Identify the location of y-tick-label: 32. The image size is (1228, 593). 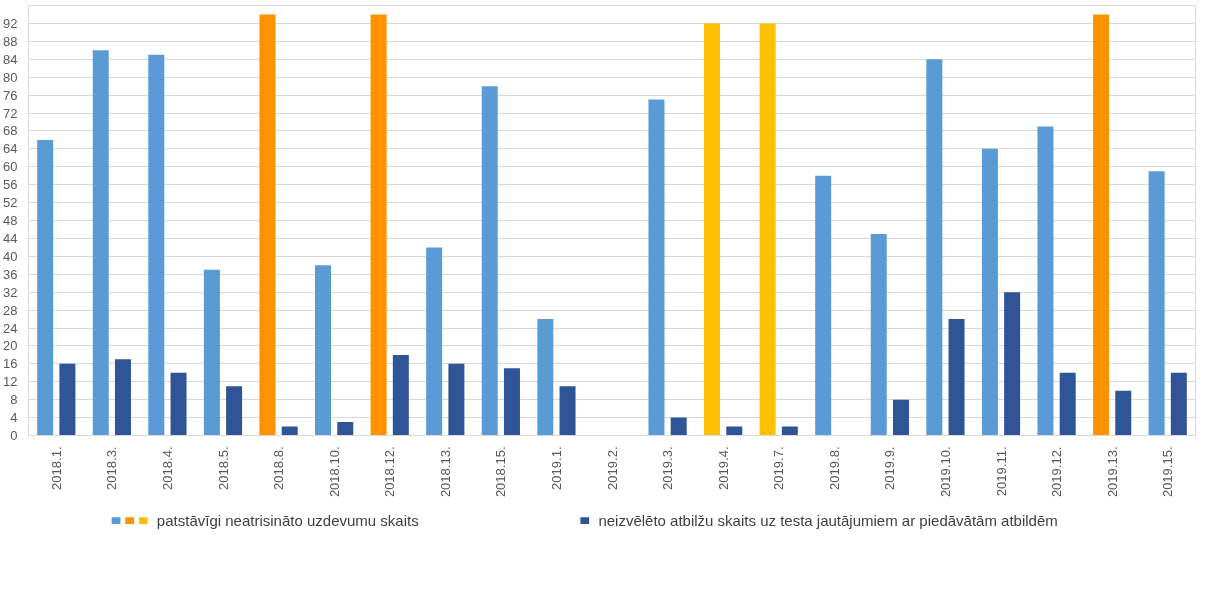
(10, 292).